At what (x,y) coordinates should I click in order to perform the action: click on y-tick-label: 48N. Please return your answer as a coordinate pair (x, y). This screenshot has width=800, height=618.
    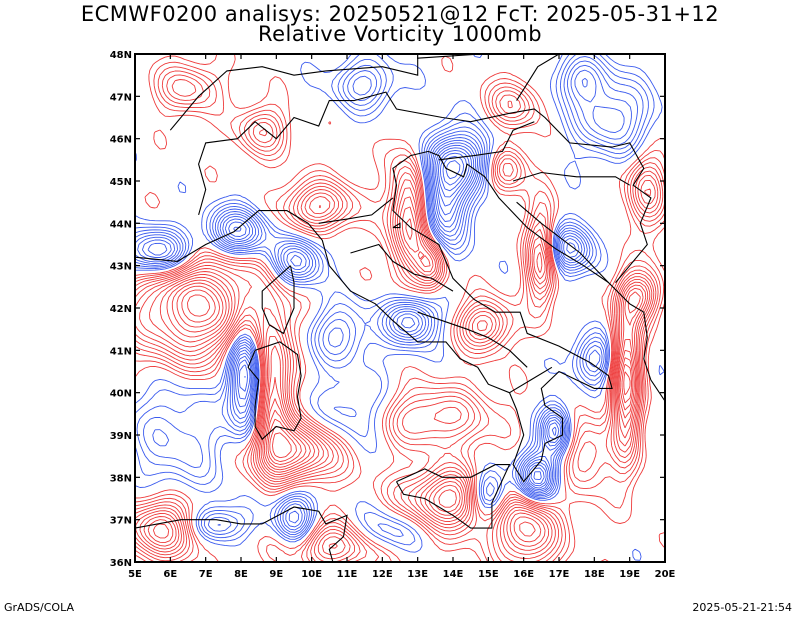
    Looking at the image, I should click on (121, 55).